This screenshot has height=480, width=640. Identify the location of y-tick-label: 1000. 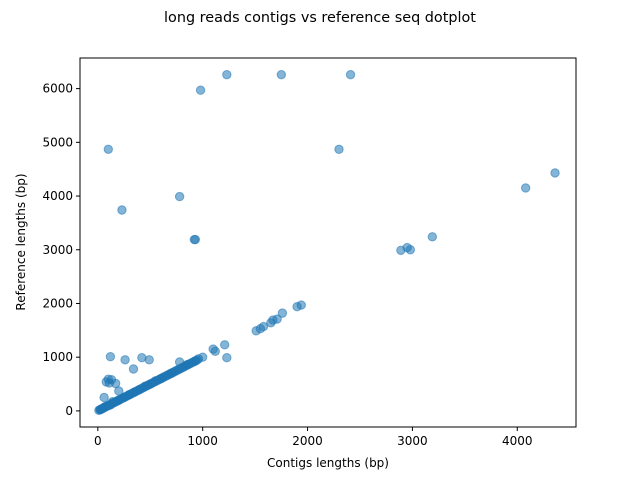
(57, 357).